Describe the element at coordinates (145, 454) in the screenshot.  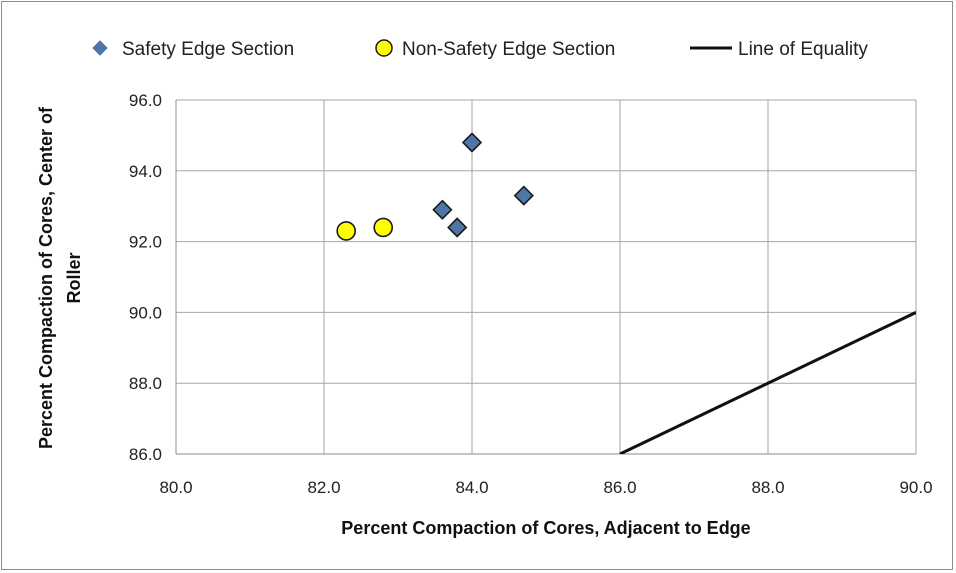
I see `y-tick-label: 86.0` at that location.